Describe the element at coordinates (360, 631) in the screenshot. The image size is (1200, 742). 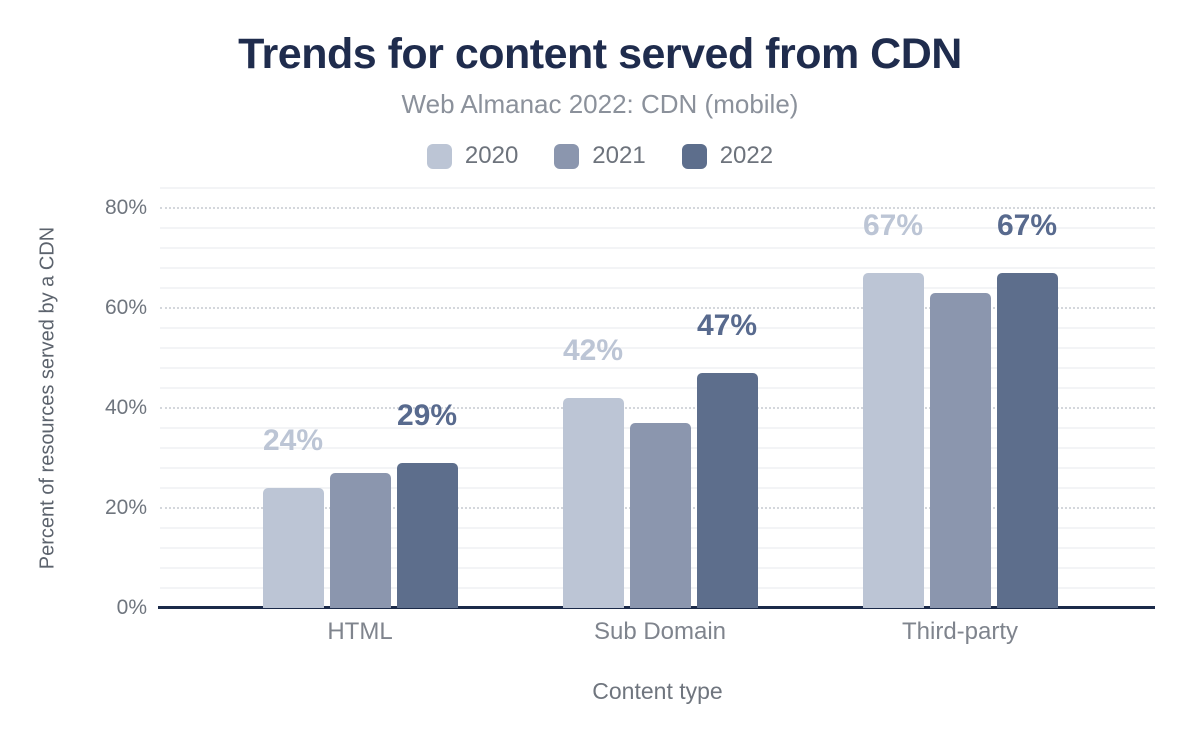
I see `x-category-label: HTML` at that location.